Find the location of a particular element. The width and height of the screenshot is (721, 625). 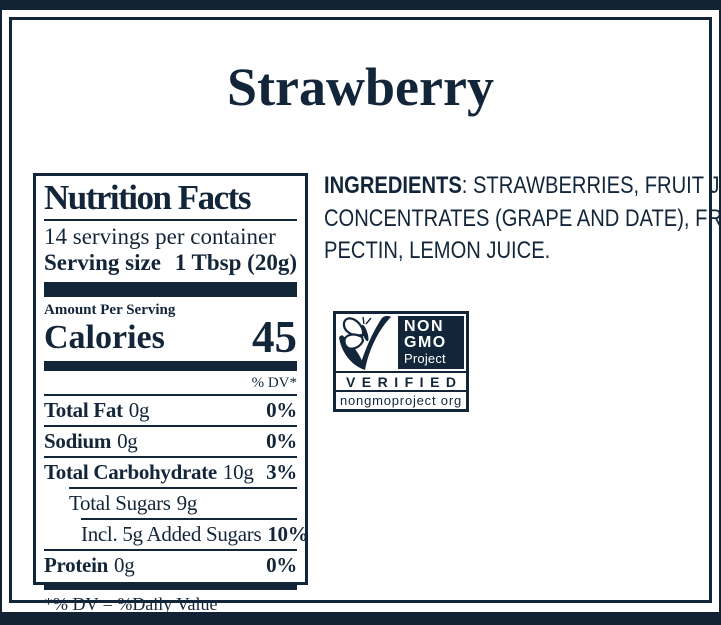

nutrient-row-total-sugars: Total Sugars 9g is located at coordinates (170, 503).